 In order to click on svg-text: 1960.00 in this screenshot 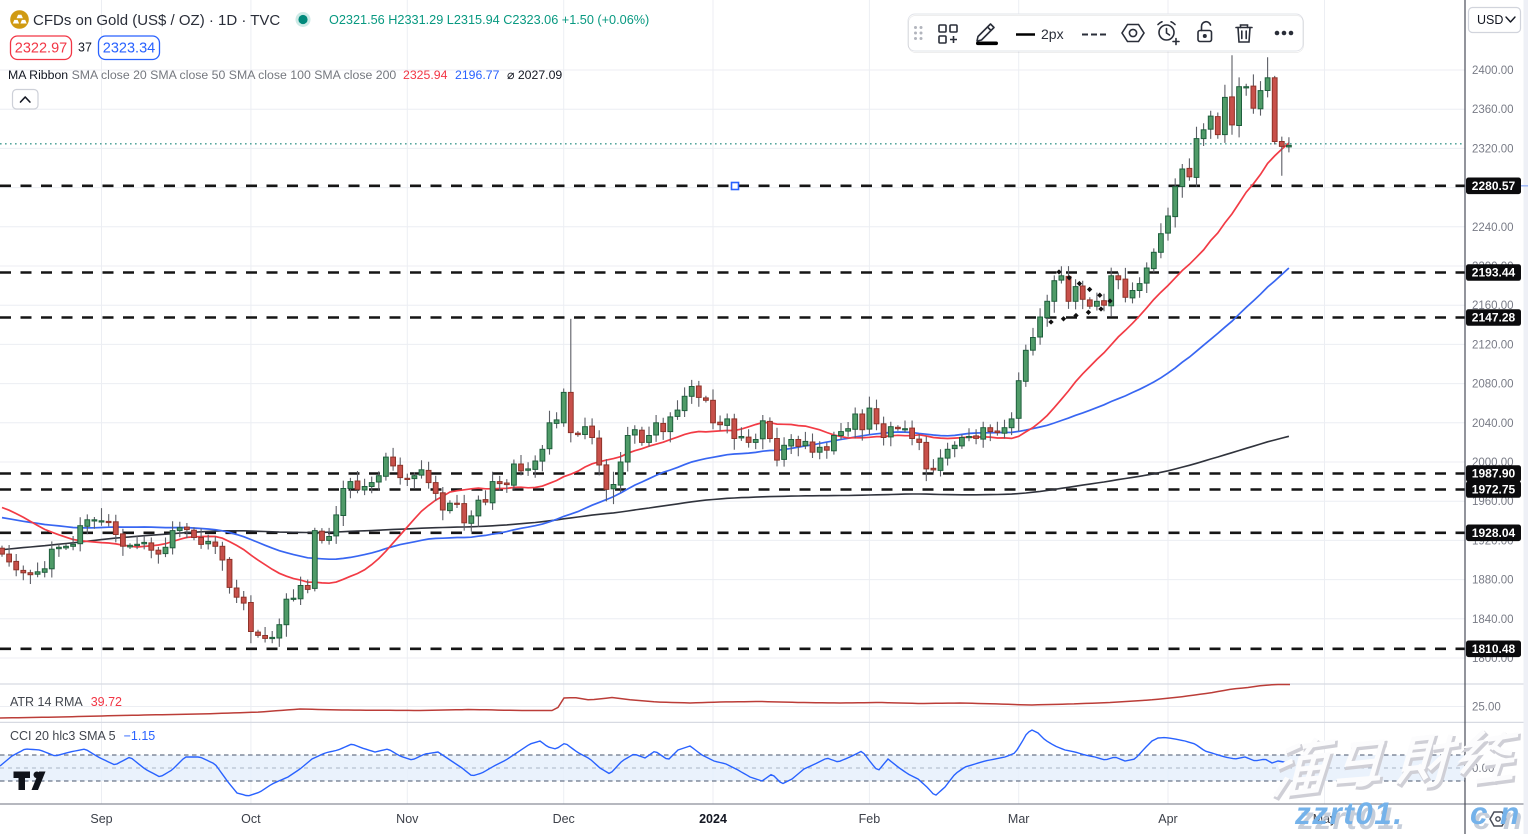, I will do `click(1493, 502)`.